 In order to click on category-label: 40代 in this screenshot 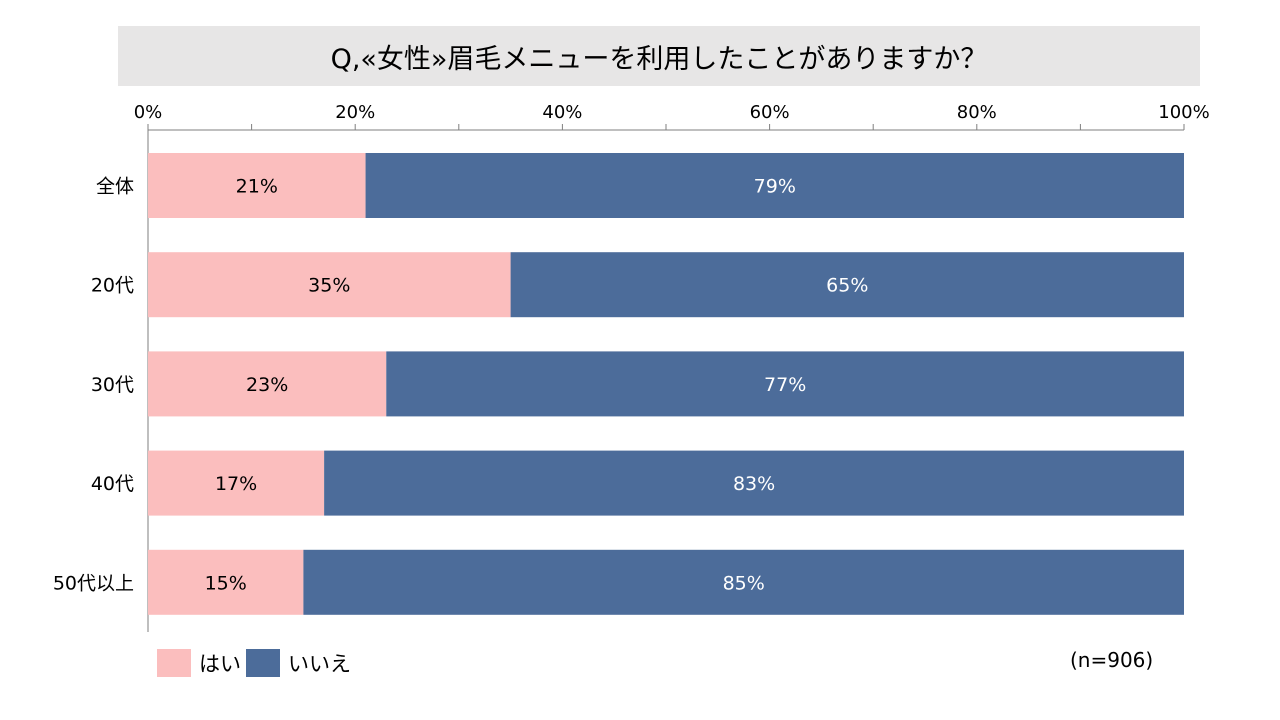, I will do `click(112, 484)`.